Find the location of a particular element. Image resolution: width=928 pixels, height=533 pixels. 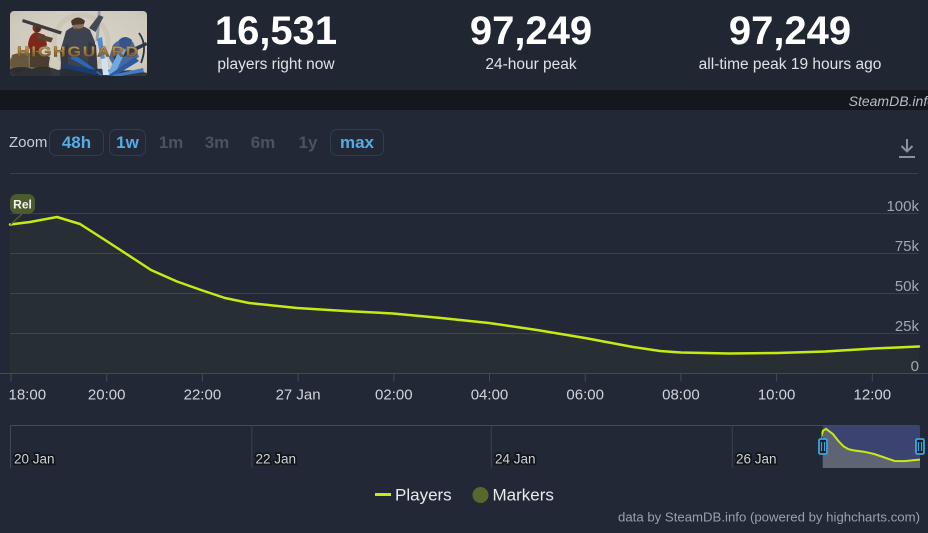

svg-text: 27 Jan is located at coordinates (298, 395).